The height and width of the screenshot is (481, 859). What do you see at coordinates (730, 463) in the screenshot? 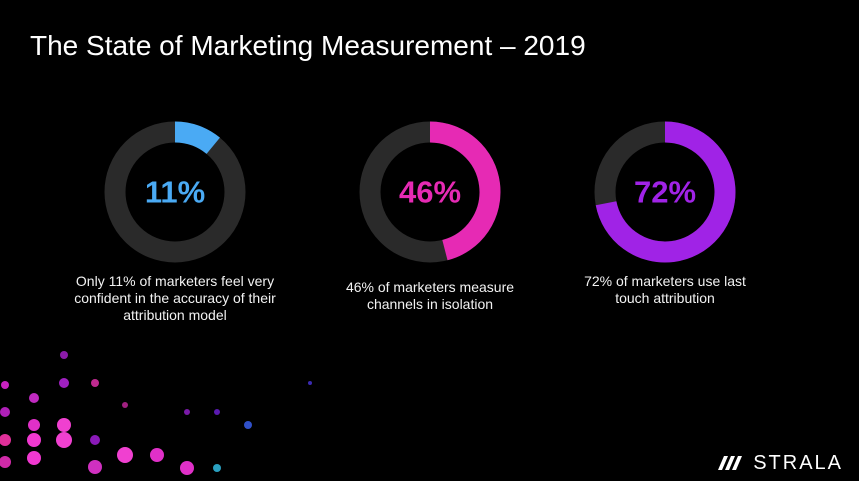
I see `logo-mark` at bounding box center [730, 463].